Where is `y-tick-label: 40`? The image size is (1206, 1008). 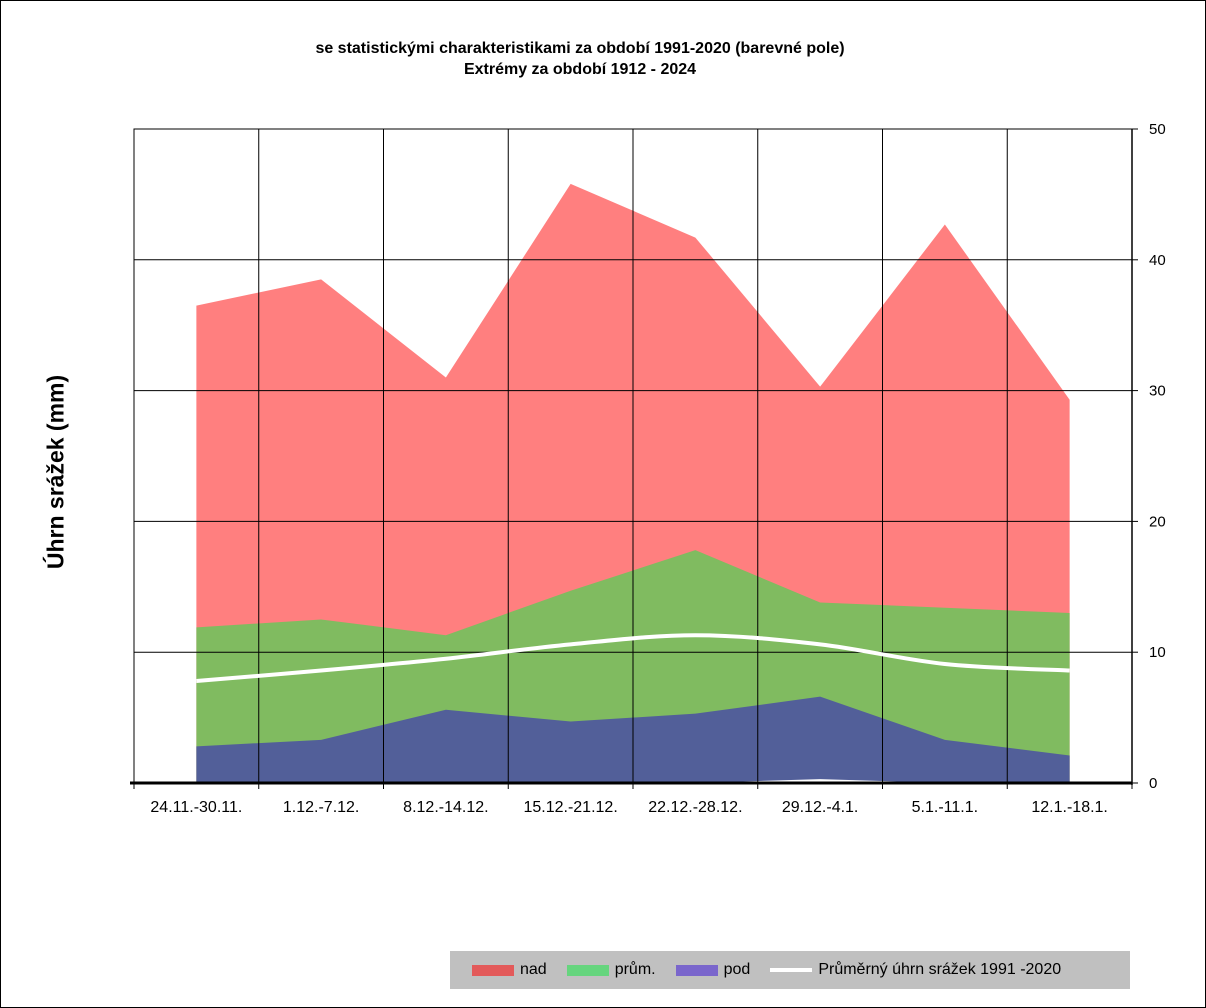 y-tick-label: 40 is located at coordinates (1157, 260).